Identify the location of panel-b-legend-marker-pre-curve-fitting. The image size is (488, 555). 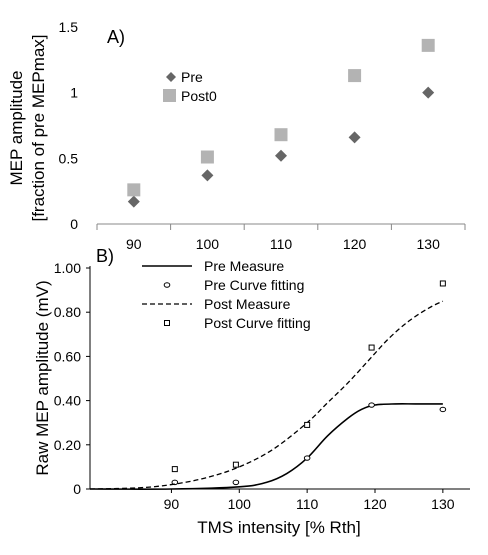
(167, 285).